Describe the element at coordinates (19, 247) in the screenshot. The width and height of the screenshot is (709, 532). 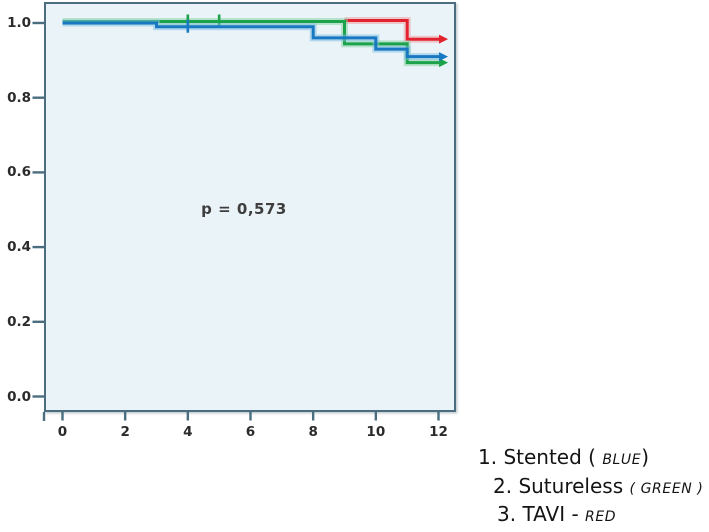
I see `y-tick-label: 0.4` at that location.